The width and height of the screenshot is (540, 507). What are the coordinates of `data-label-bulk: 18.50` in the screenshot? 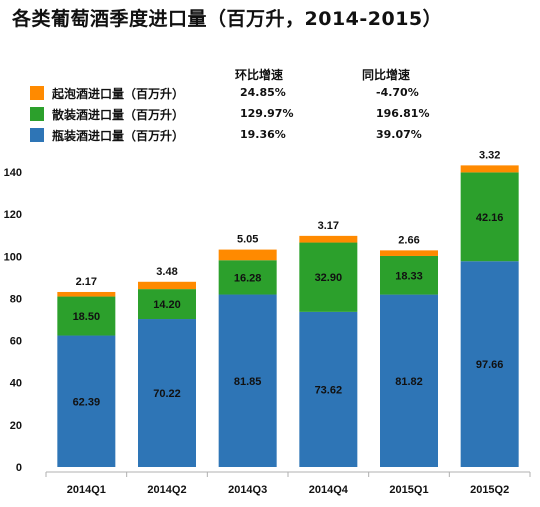 It's located at (87, 317).